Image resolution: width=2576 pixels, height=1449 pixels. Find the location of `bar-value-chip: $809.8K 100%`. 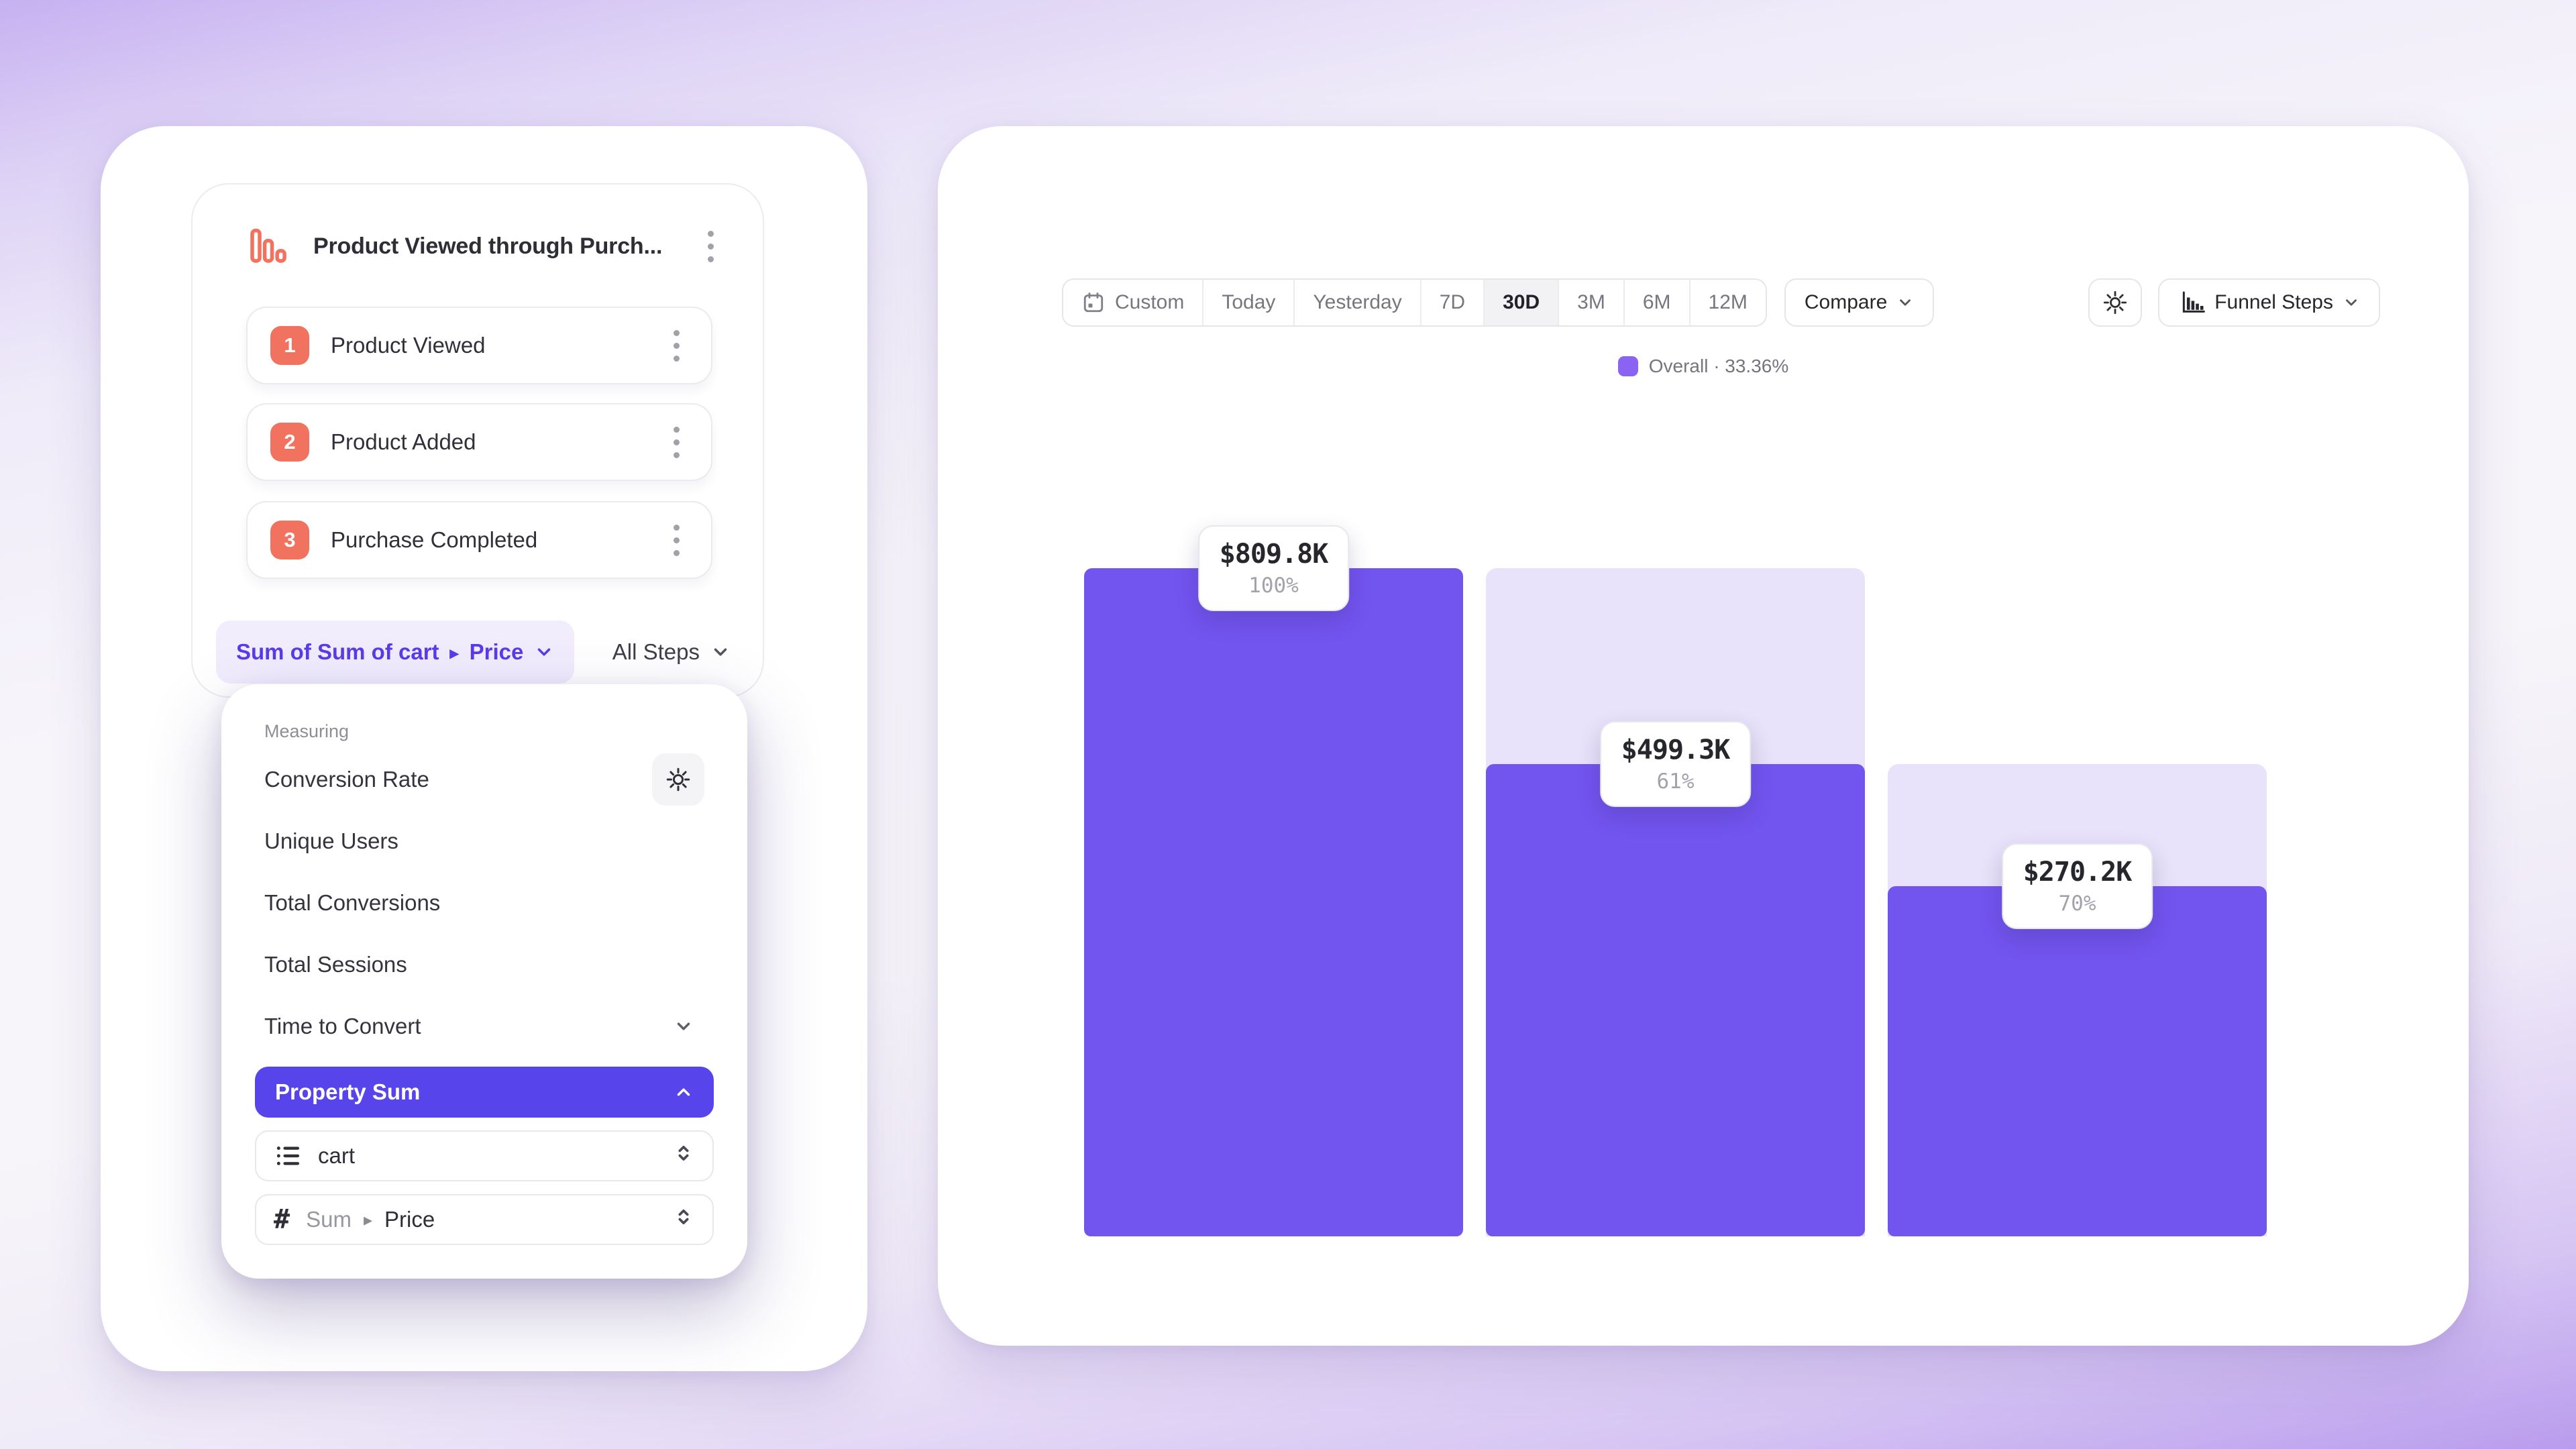

bar-value-chip: $809.8K 100% is located at coordinates (1273, 568).